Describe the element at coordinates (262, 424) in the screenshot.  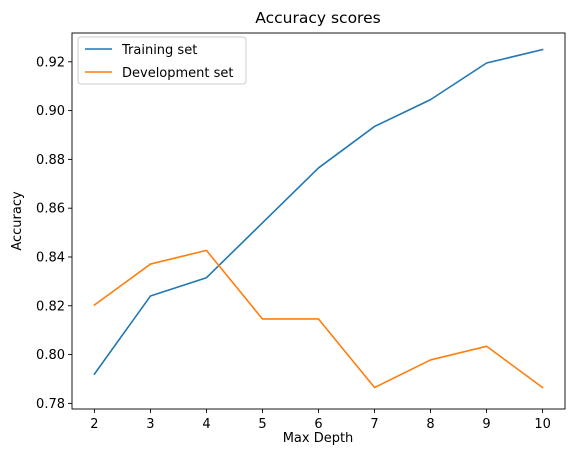
I see `x-tick-label: 5` at that location.